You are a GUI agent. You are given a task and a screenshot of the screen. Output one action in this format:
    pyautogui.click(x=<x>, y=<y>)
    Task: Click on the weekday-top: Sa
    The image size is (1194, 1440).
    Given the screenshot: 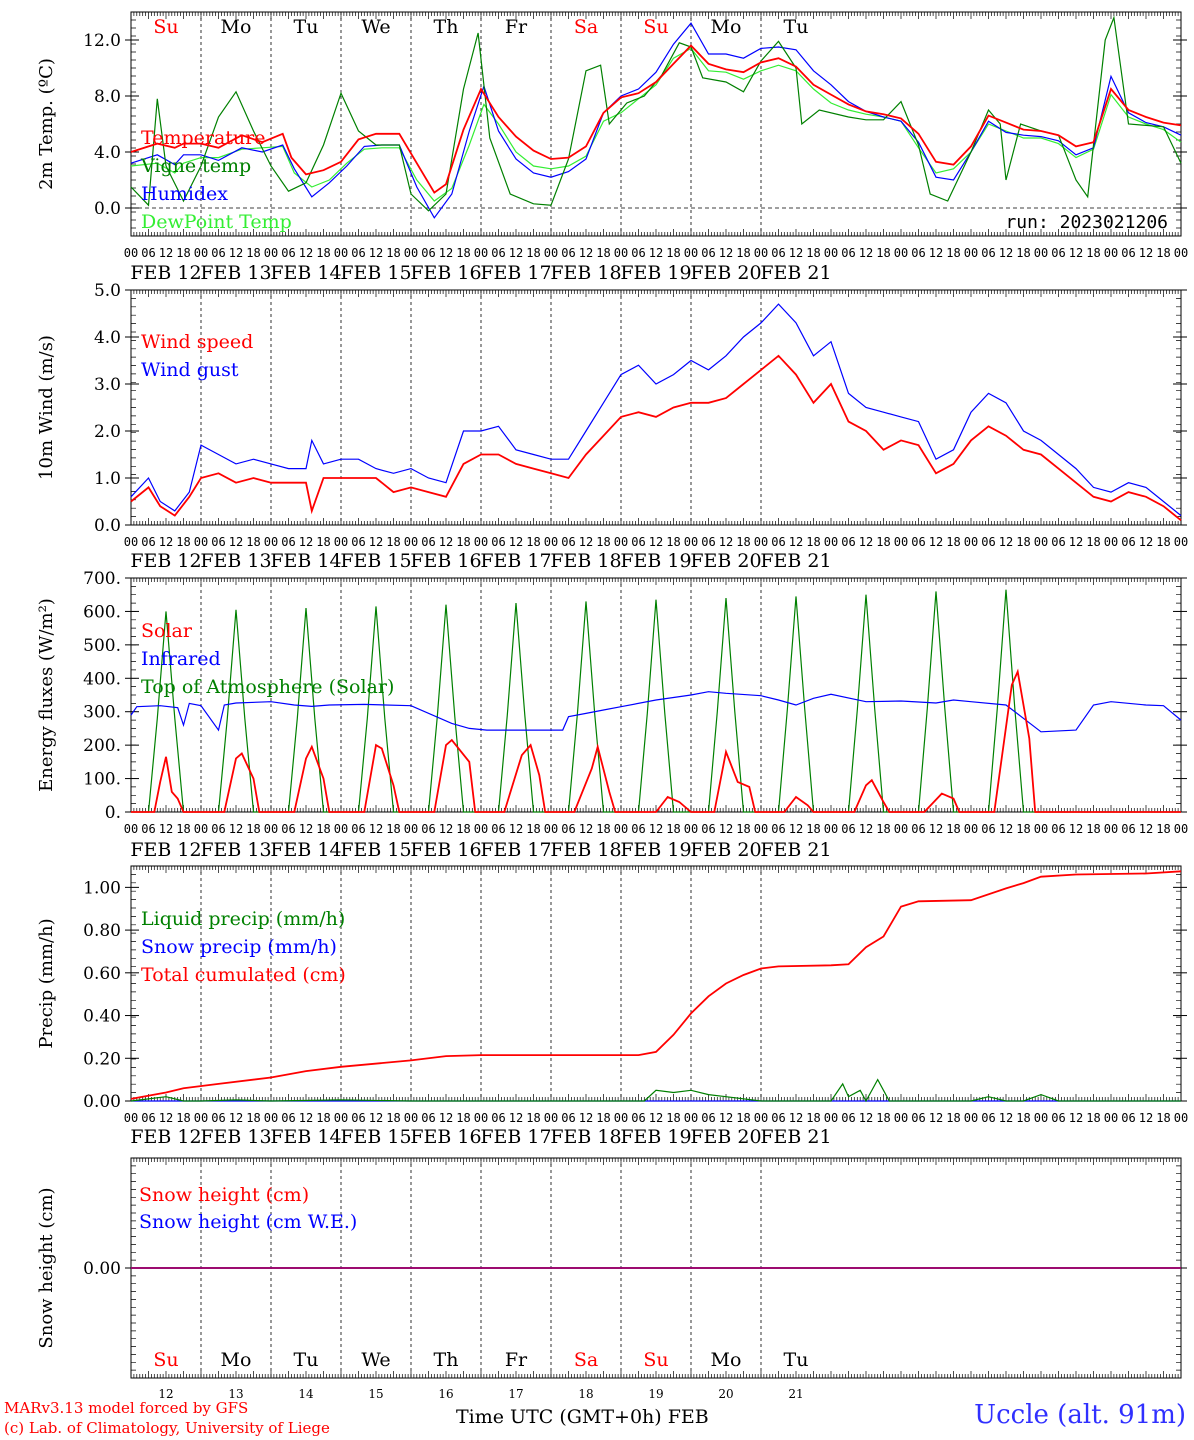 What is the action you would take?
    pyautogui.click(x=586, y=27)
    